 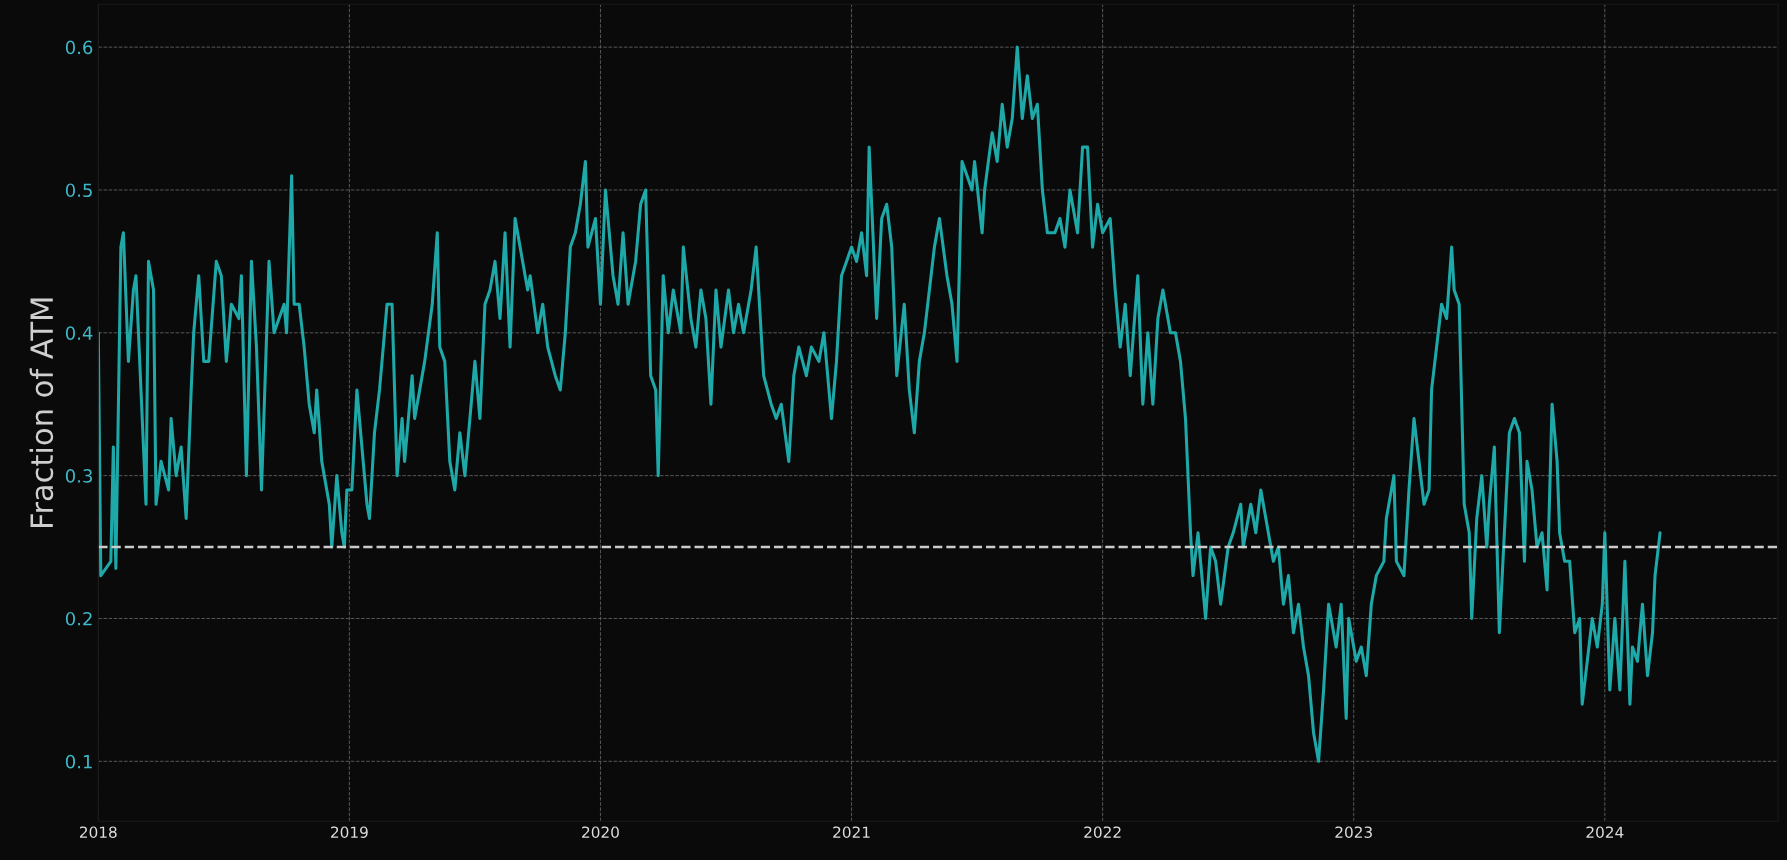 I want to click on y-tick-label: 0.2, so click(x=78, y=618).